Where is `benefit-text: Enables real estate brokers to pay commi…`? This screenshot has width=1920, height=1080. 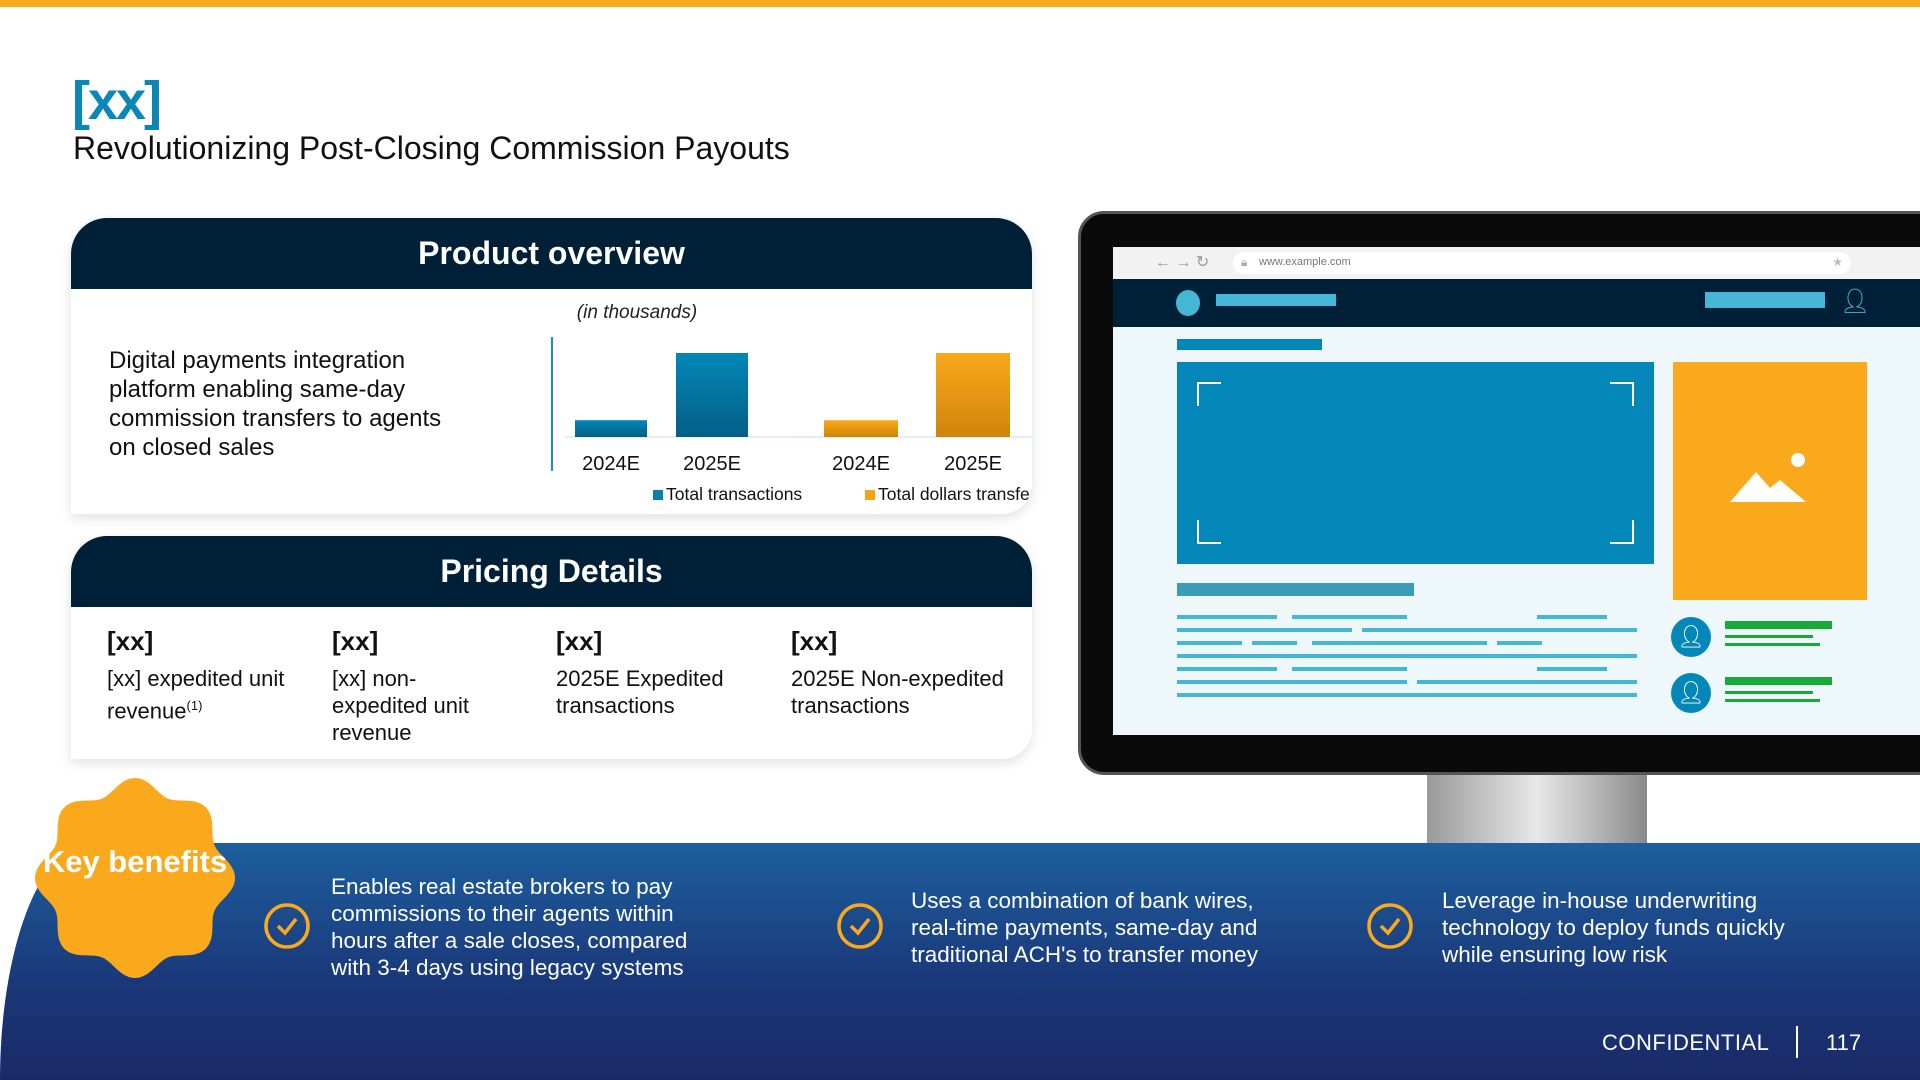
benefit-text: Enables real estate brokers to pay commi… is located at coordinates (509, 927).